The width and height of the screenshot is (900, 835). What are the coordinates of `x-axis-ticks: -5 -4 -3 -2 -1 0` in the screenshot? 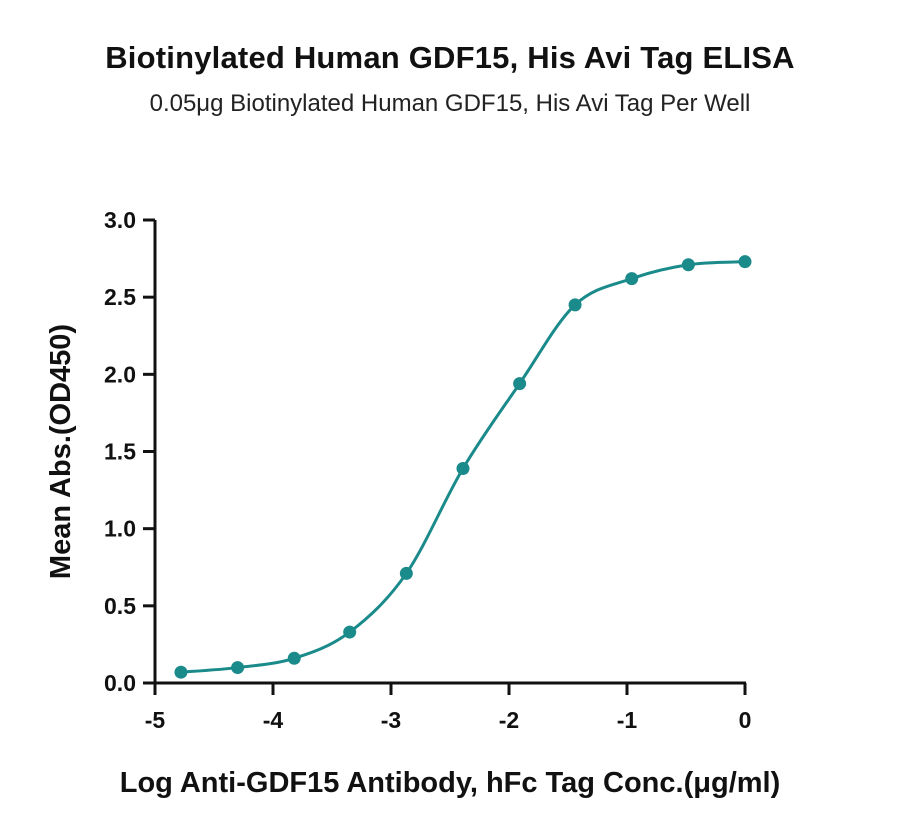 It's located at (448, 708).